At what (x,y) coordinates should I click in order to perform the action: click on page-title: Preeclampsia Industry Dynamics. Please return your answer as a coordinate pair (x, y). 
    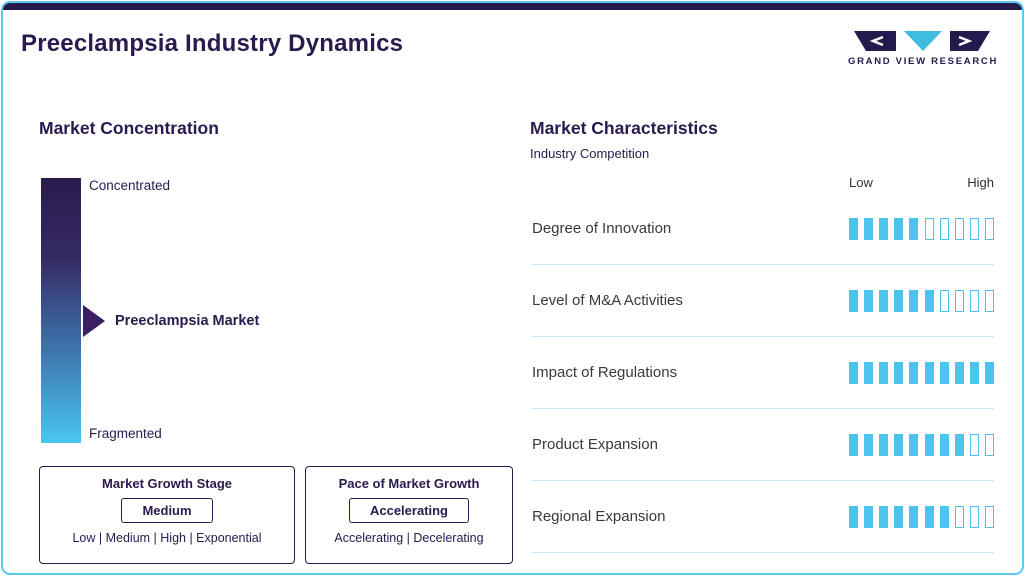
    Looking at the image, I should click on (212, 43).